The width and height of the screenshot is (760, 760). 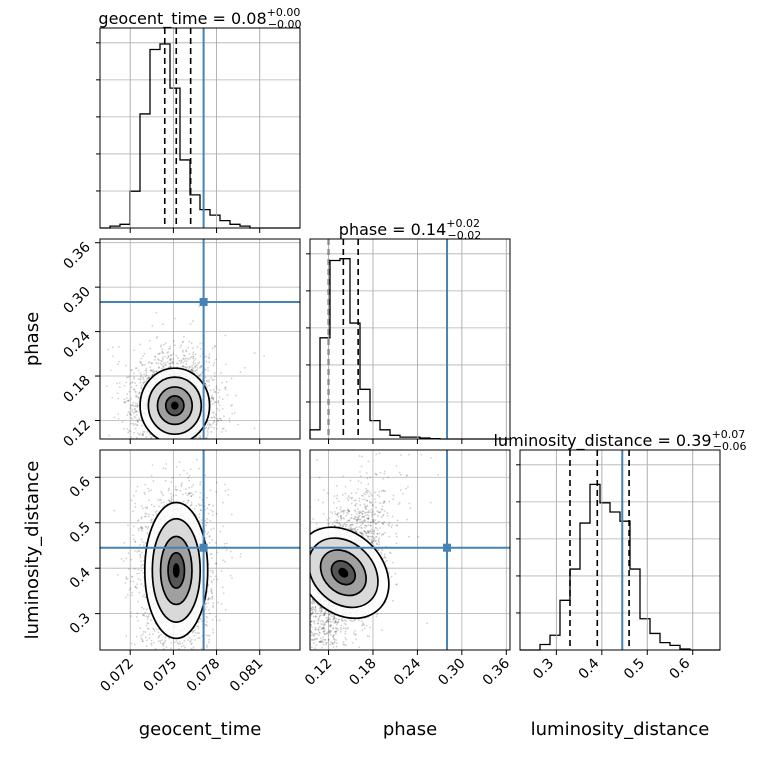 What do you see at coordinates (175, 406) in the screenshot?
I see `contour-line` at bounding box center [175, 406].